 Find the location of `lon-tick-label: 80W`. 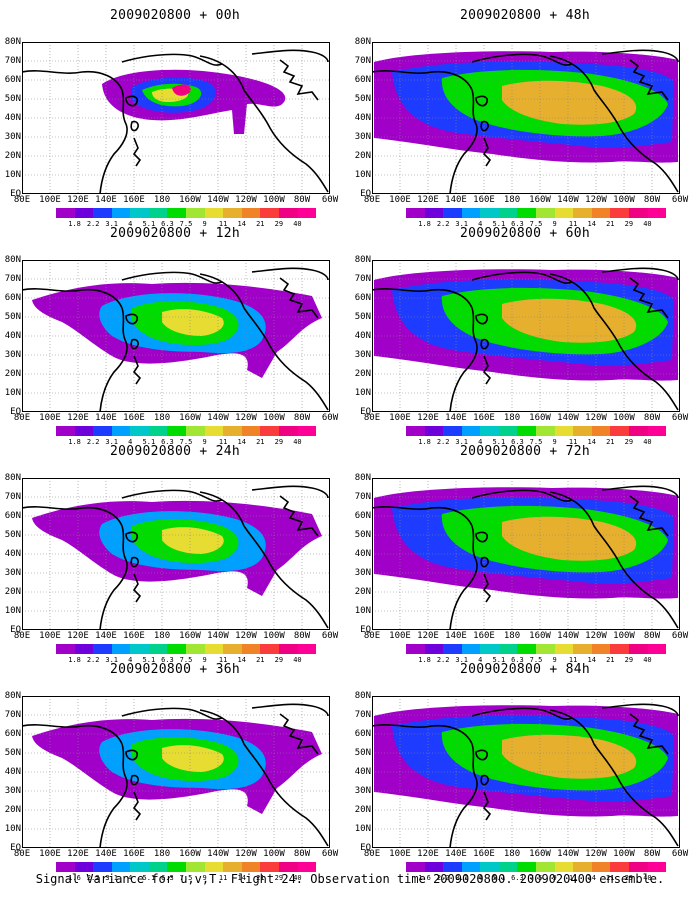

lon-tick-label: 80W is located at coordinates (302, 854).